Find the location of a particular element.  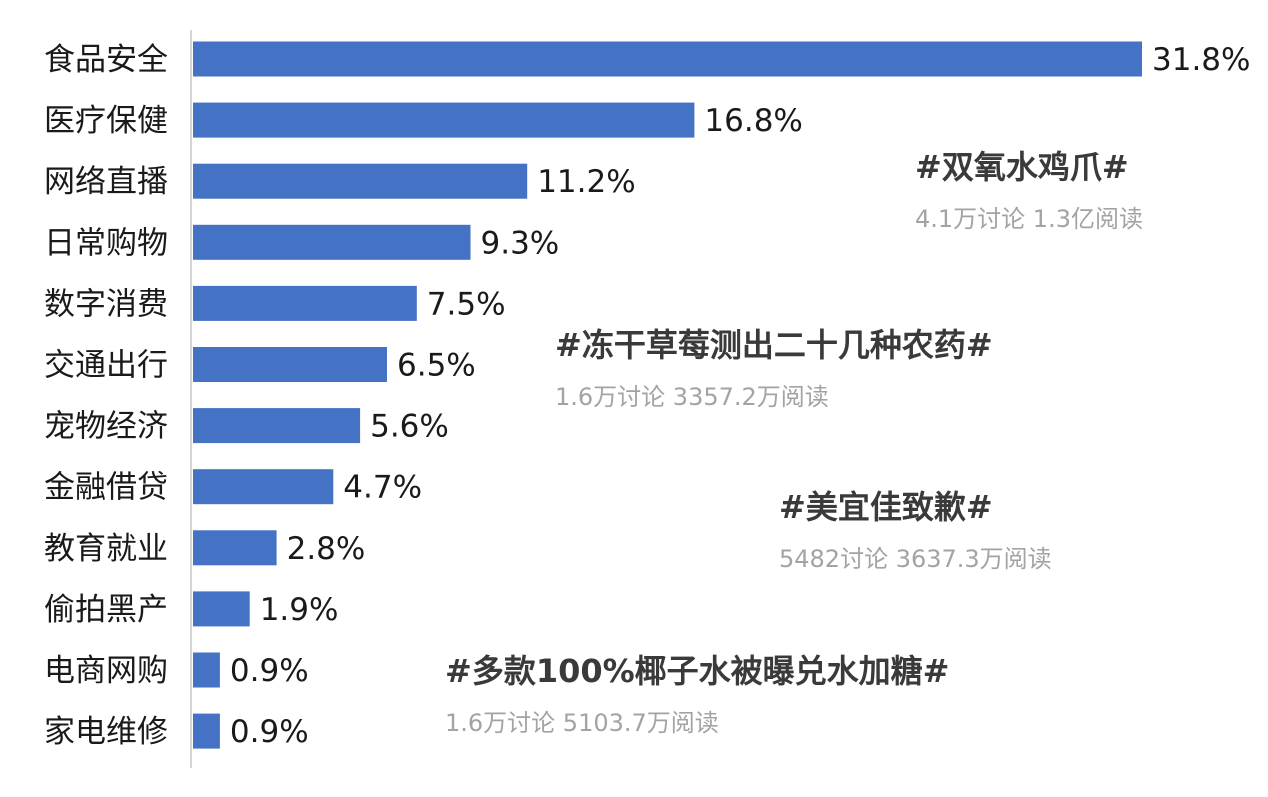

value-label: 11.2% is located at coordinates (586, 182).